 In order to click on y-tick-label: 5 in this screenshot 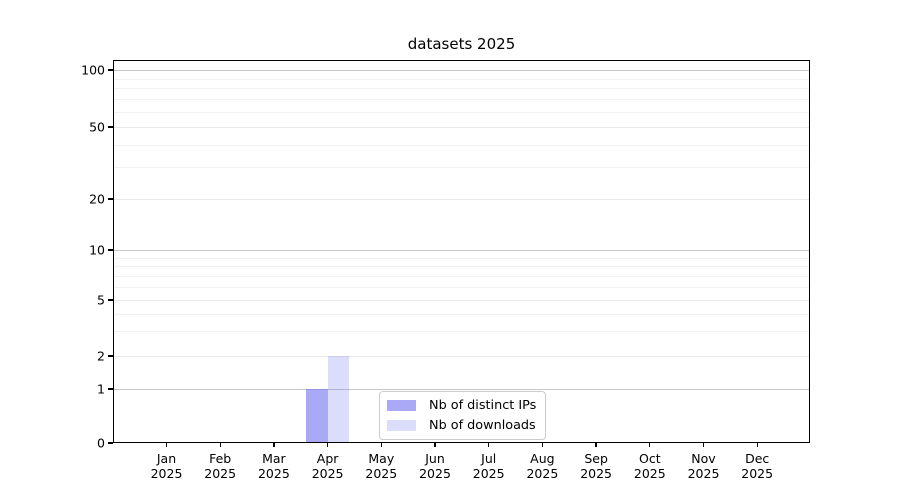, I will do `click(101, 300)`.